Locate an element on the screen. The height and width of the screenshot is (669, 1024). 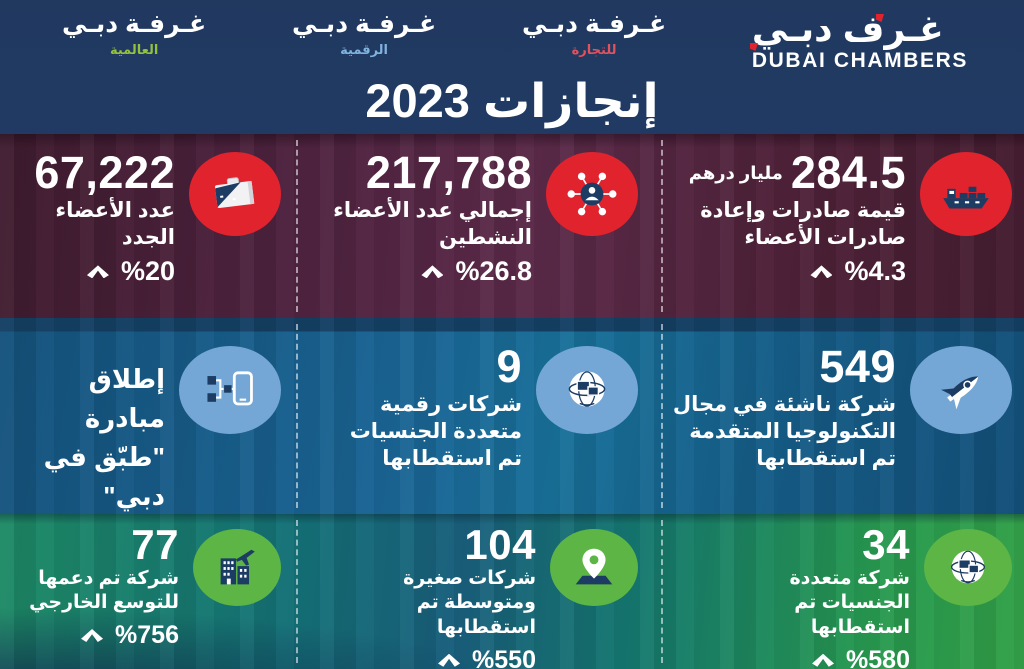
stat-value: 77 is located at coordinates (155, 544).